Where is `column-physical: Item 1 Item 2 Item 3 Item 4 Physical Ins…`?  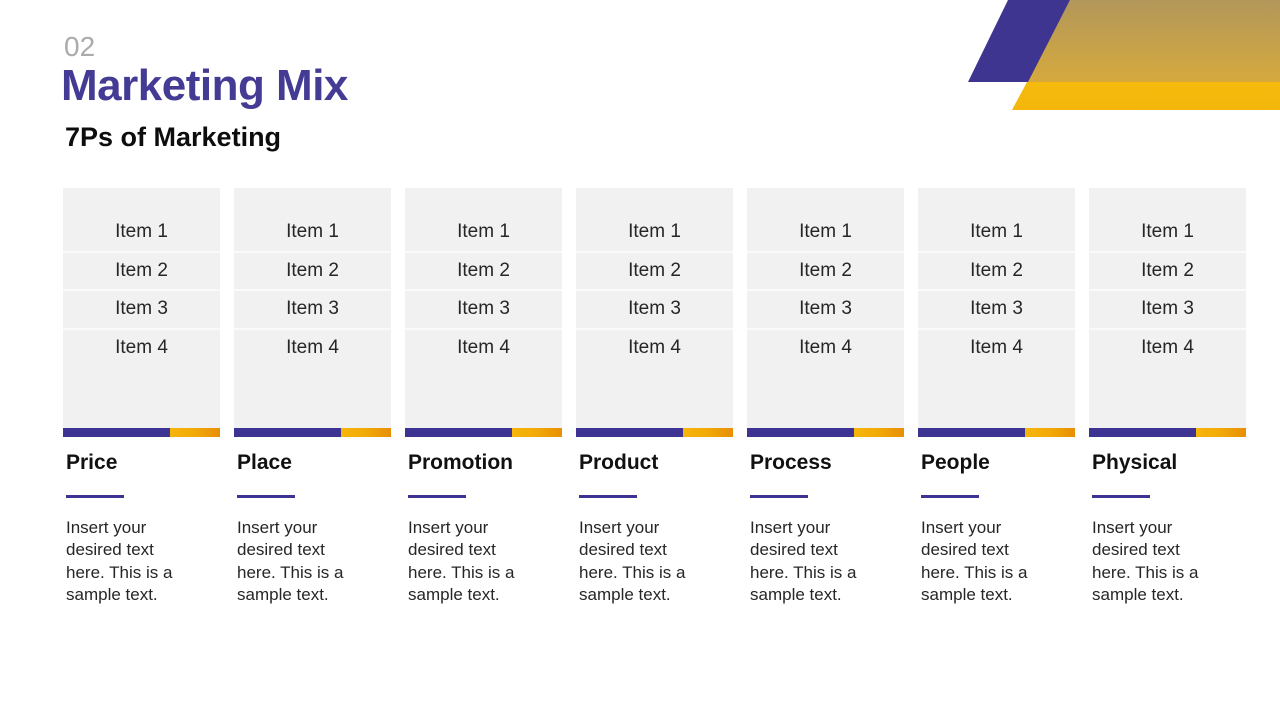
column-physical: Item 1 Item 2 Item 3 Item 4 Physical Ins… is located at coordinates (1167, 397).